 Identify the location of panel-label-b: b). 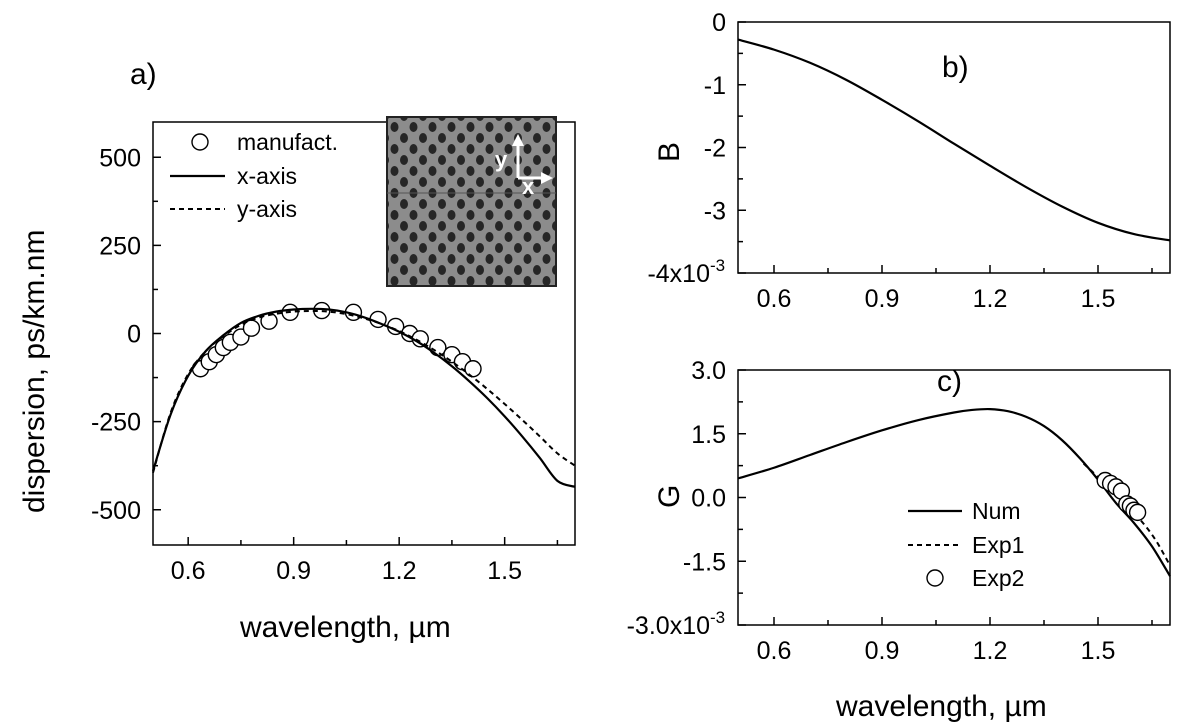
(955, 67).